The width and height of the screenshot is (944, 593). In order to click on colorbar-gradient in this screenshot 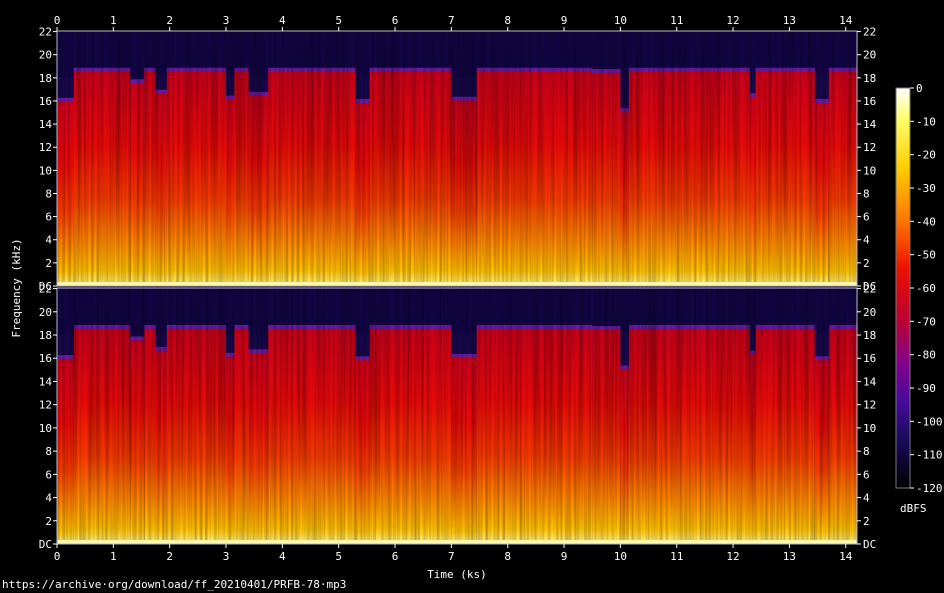, I will do `click(903, 288)`.